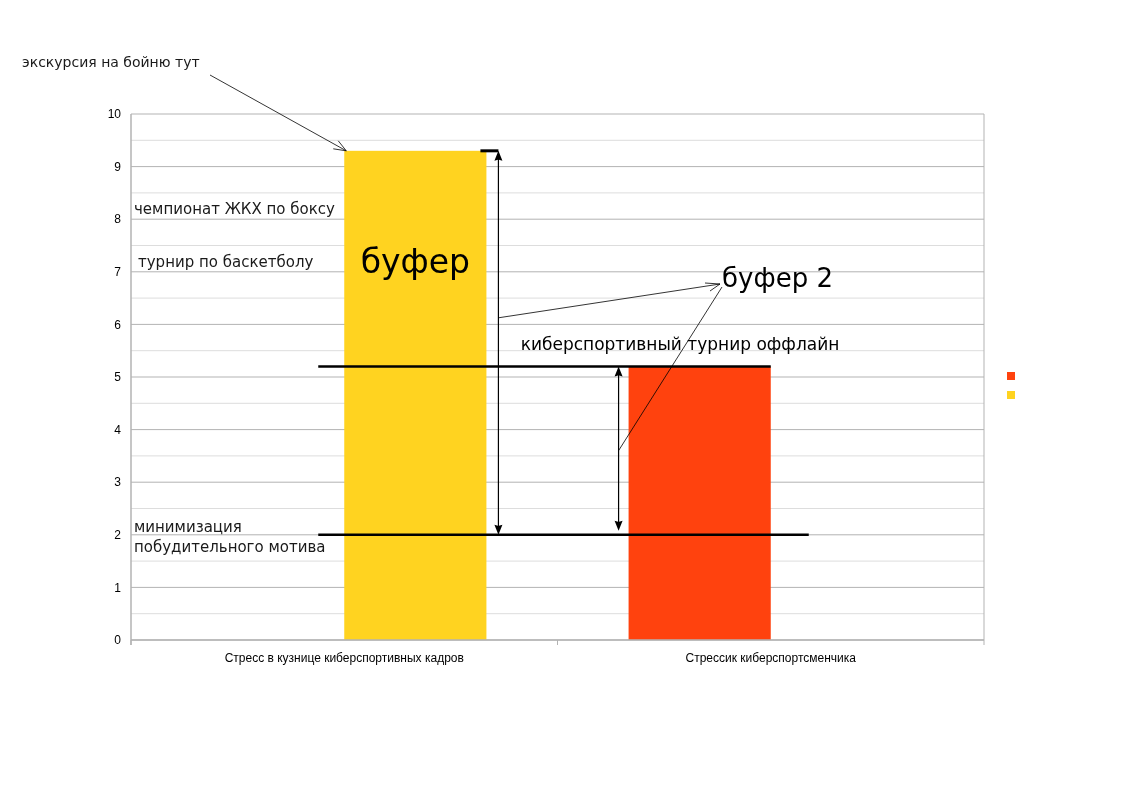 The height and width of the screenshot is (793, 1122). I want to click on y-tick-label: 7, so click(118, 272).